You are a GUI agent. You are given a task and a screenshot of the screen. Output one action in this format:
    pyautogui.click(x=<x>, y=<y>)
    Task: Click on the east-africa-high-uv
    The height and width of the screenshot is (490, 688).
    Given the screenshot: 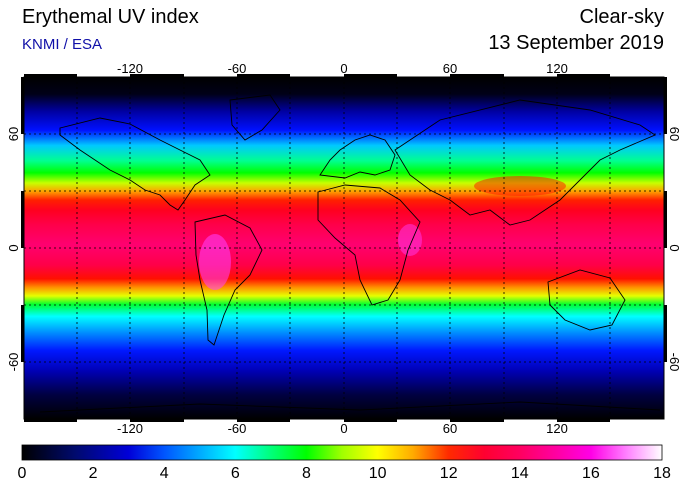 What is the action you would take?
    pyautogui.click(x=410, y=240)
    